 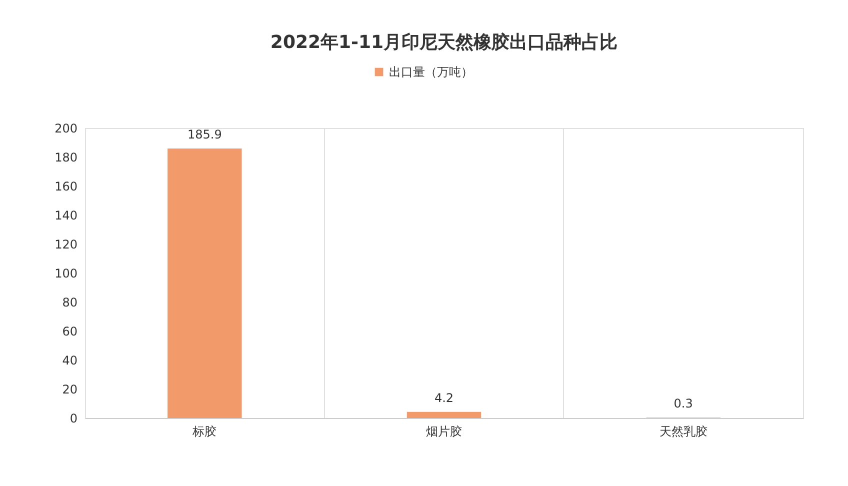 I want to click on y-tick-label: 0, so click(x=74, y=419).